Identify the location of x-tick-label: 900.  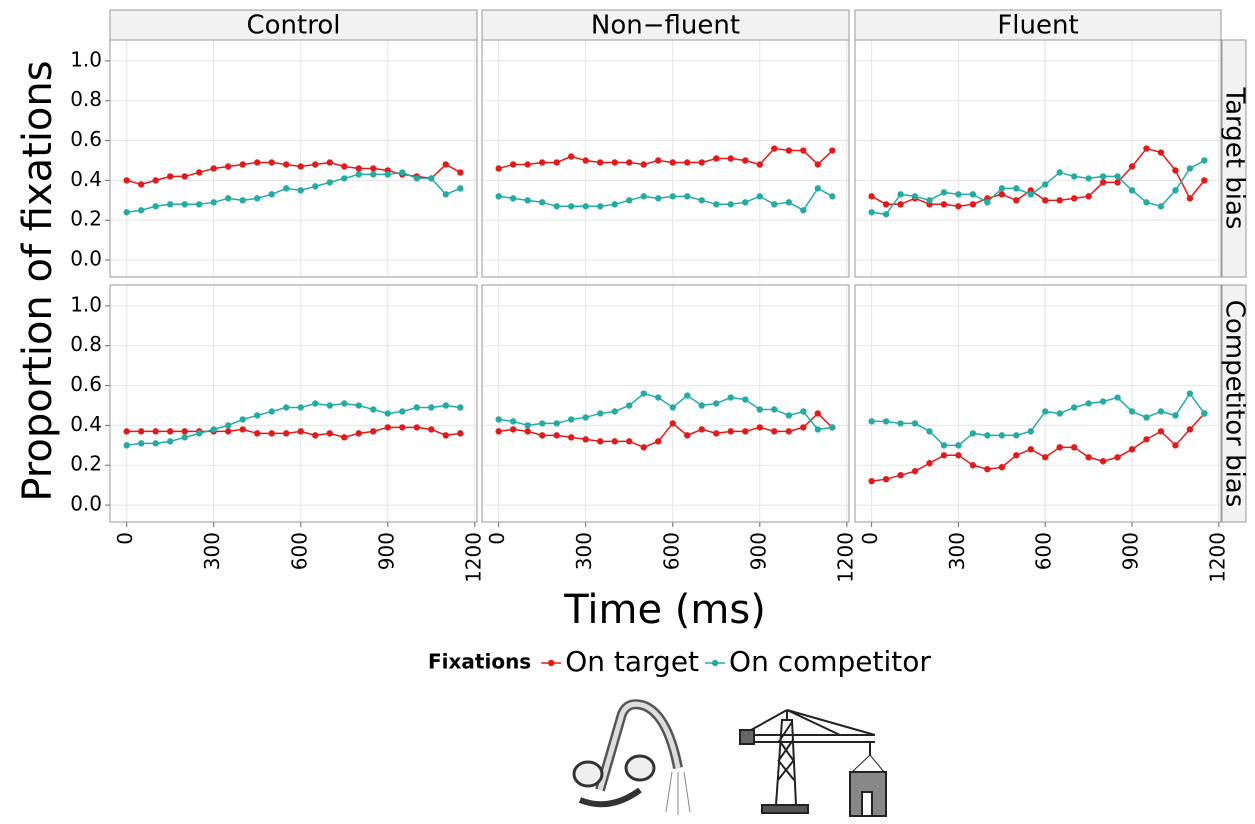
(758, 551).